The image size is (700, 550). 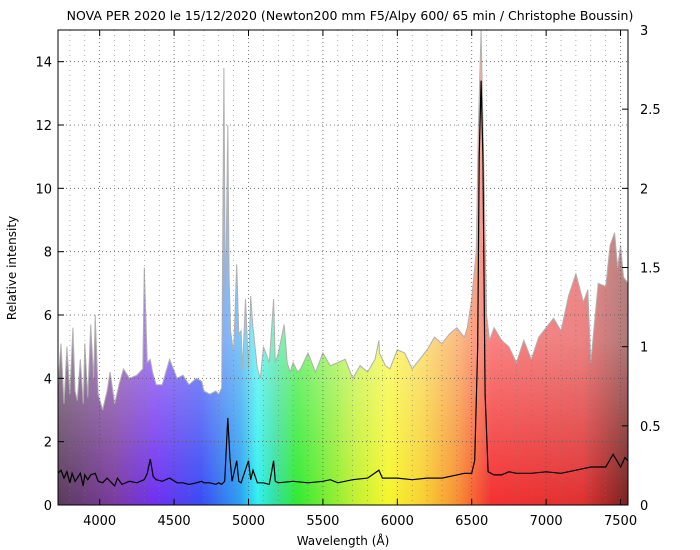 I want to click on x-tick-label: 4500, so click(x=174, y=521).